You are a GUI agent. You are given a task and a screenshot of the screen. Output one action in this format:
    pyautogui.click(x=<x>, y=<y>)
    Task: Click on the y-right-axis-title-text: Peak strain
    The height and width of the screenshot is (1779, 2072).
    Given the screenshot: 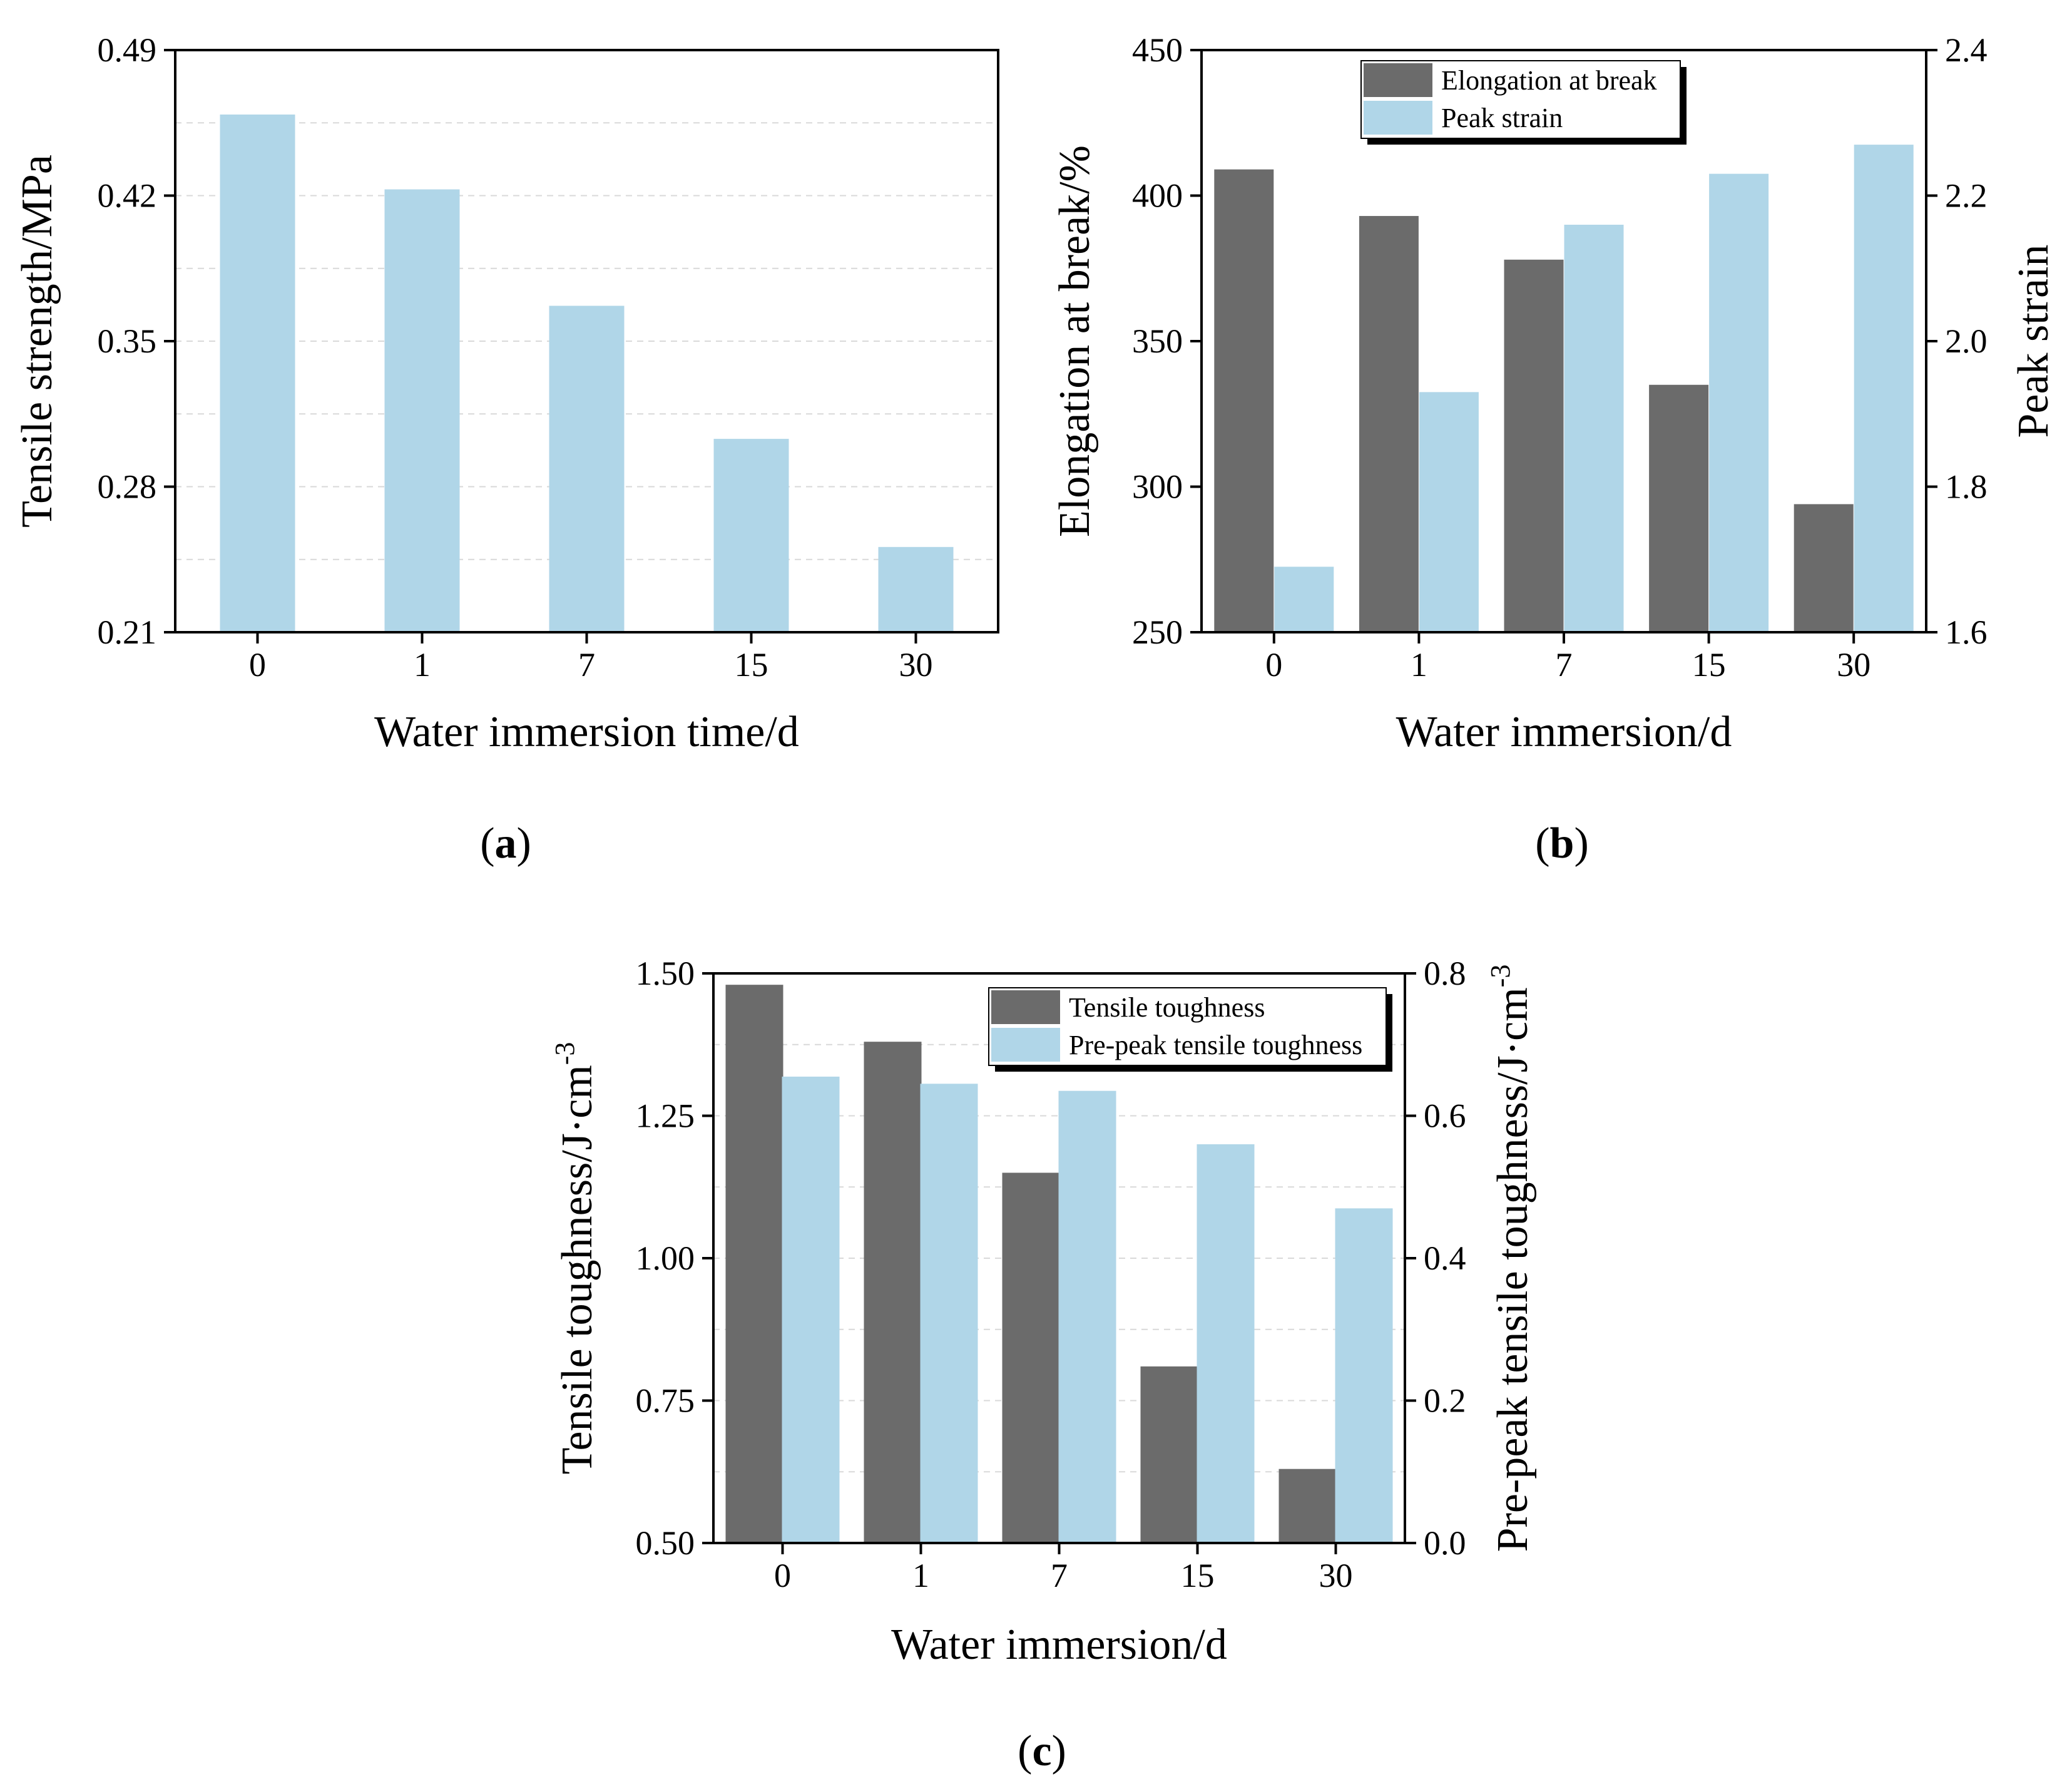 What is the action you would take?
    pyautogui.click(x=2034, y=341)
    